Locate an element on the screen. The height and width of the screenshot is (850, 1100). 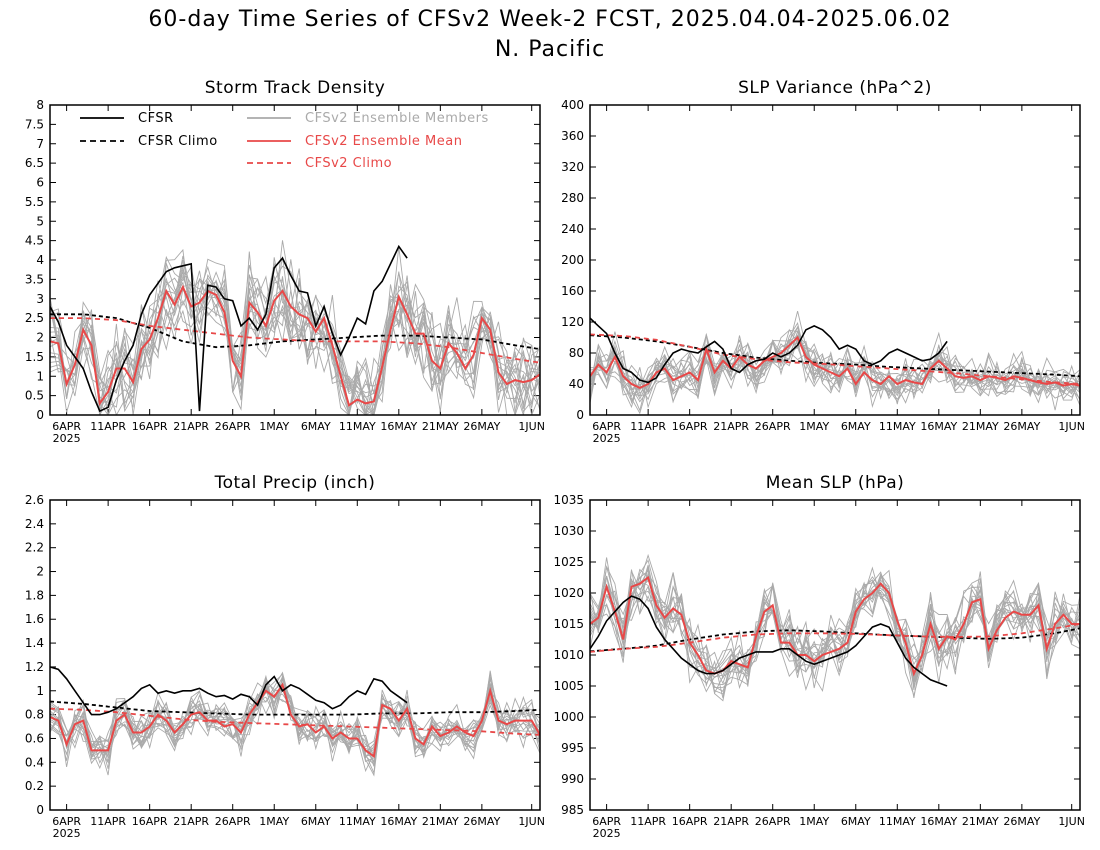
y-tick-label: 8 is located at coordinates (40, 105).